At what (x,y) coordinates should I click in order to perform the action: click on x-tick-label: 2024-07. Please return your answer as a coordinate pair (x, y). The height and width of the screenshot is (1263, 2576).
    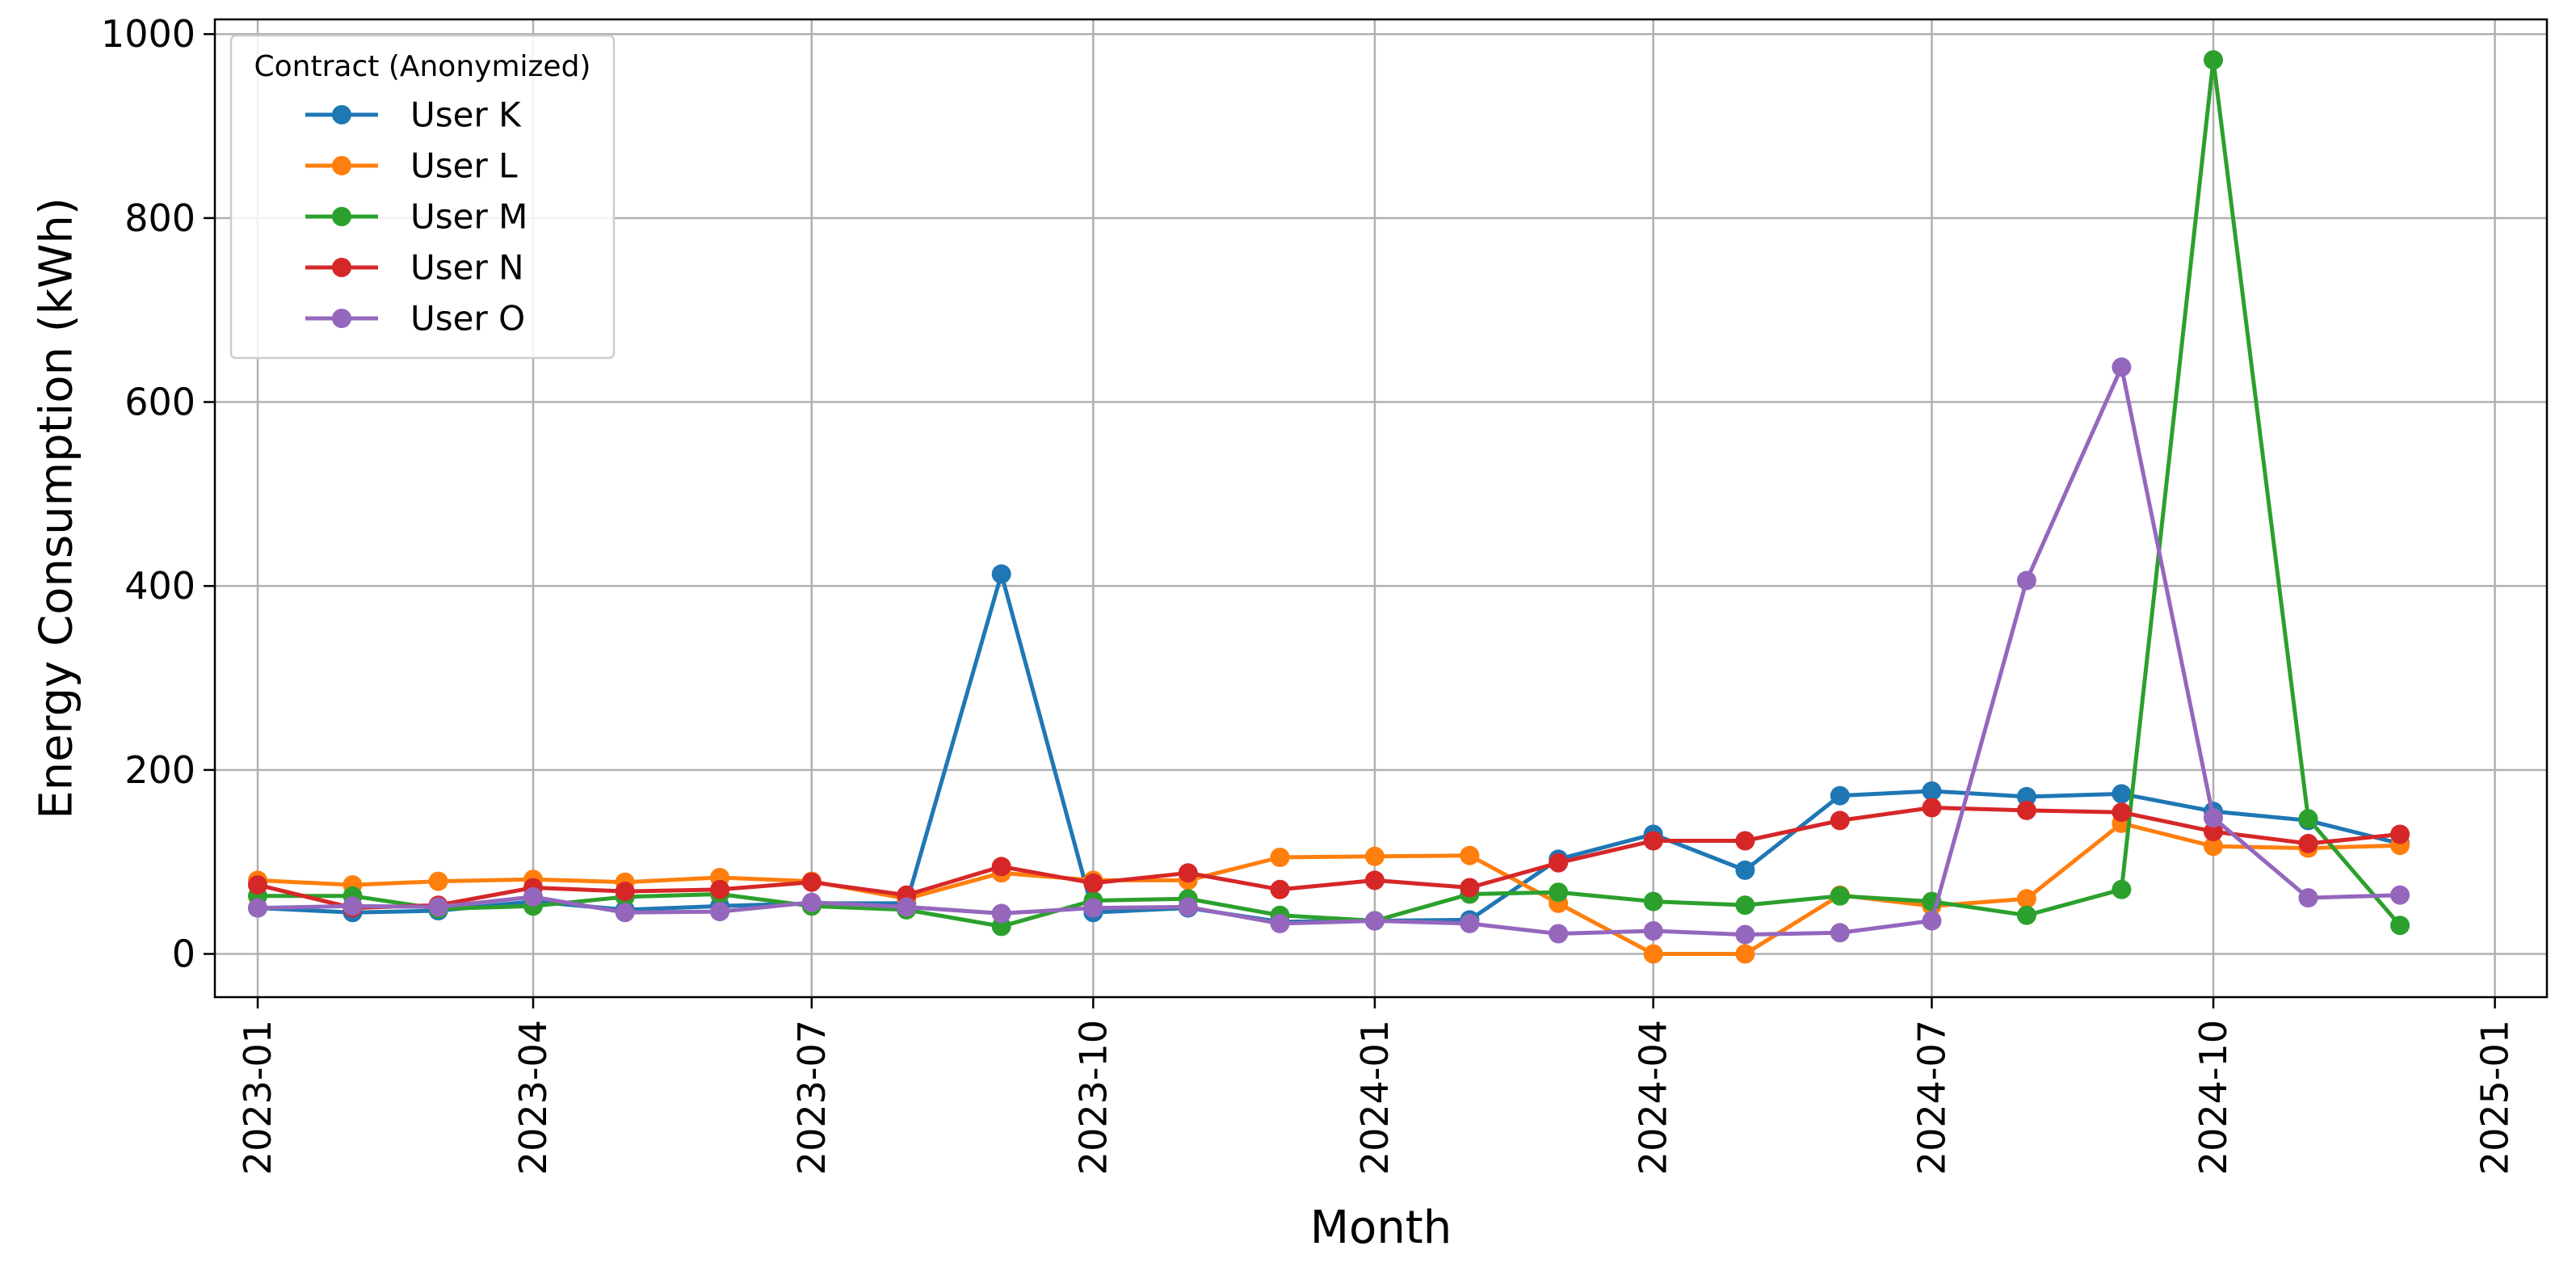
    Looking at the image, I should click on (1932, 1097).